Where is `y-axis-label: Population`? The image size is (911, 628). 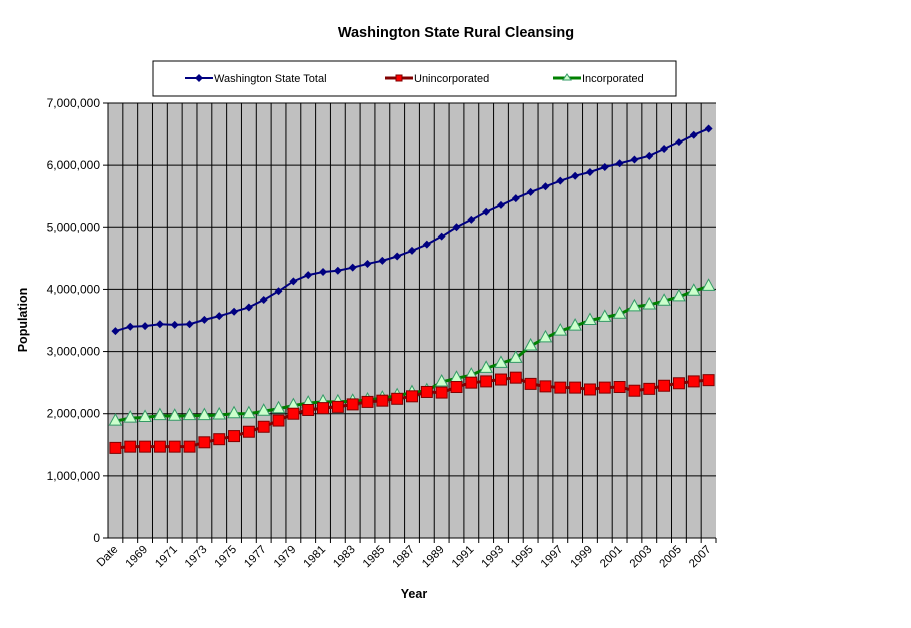 y-axis-label: Population is located at coordinates (23, 320).